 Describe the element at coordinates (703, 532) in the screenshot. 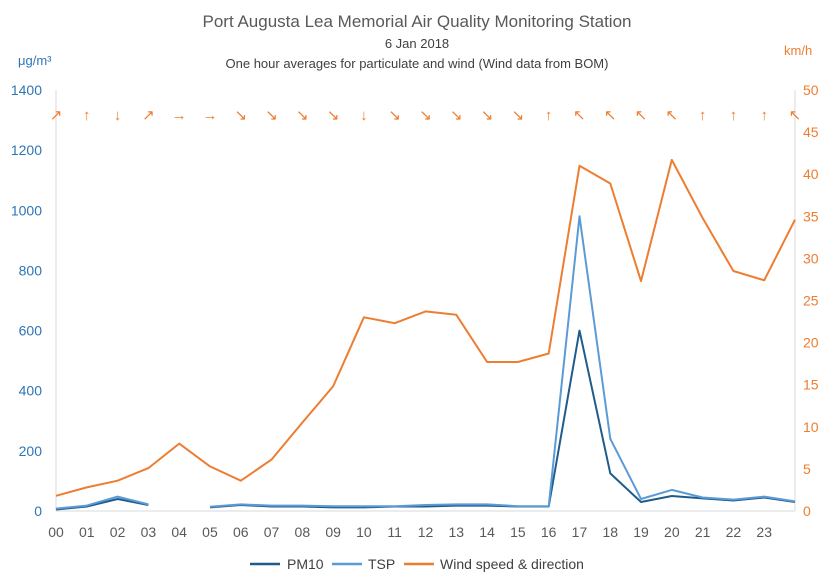

I see `x-tick-label: 21` at that location.